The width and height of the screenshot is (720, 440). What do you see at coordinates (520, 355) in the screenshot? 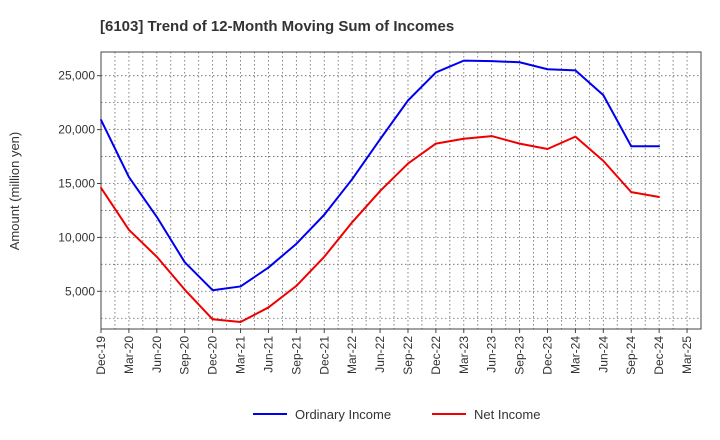
I see `x-tick-label: Sep-23` at bounding box center [520, 355].